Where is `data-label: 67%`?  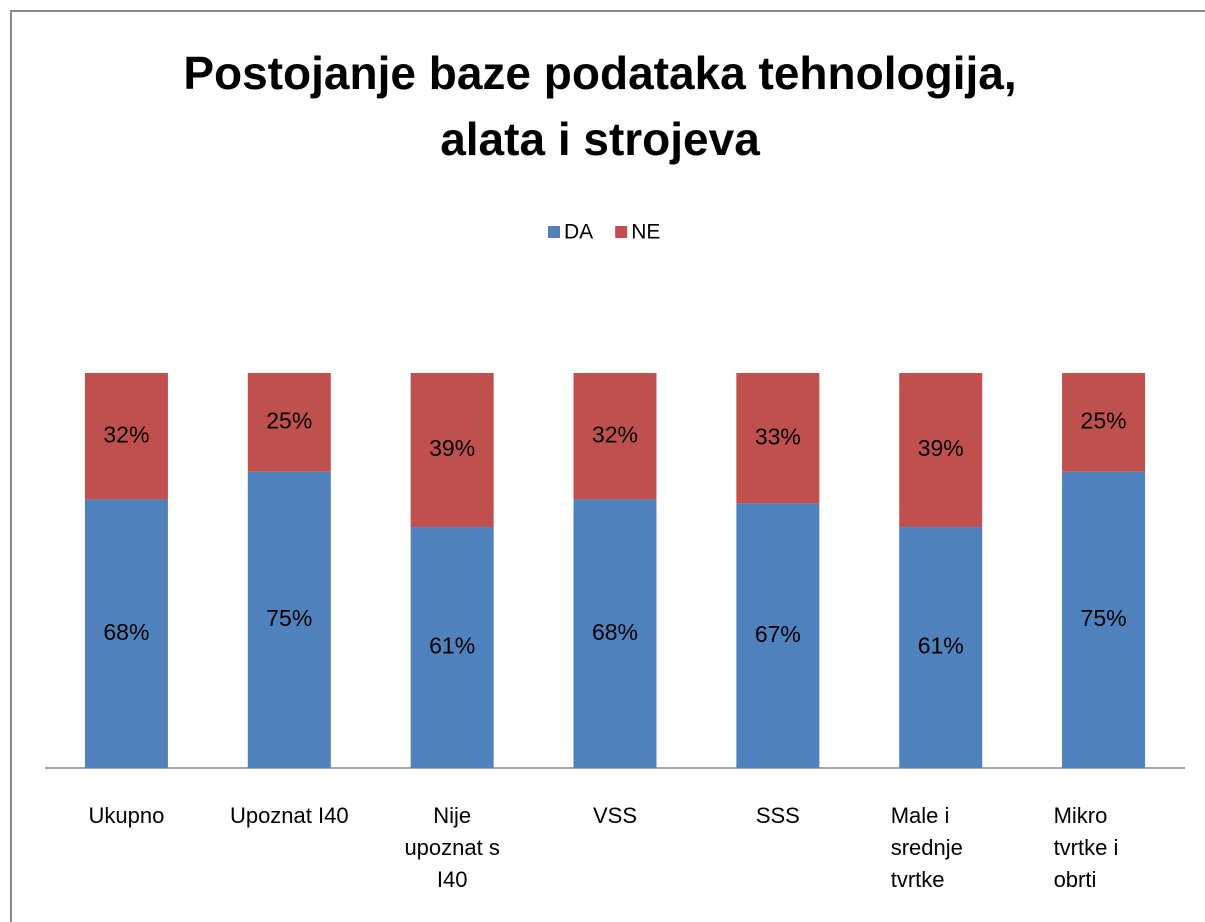
data-label: 67% is located at coordinates (778, 634).